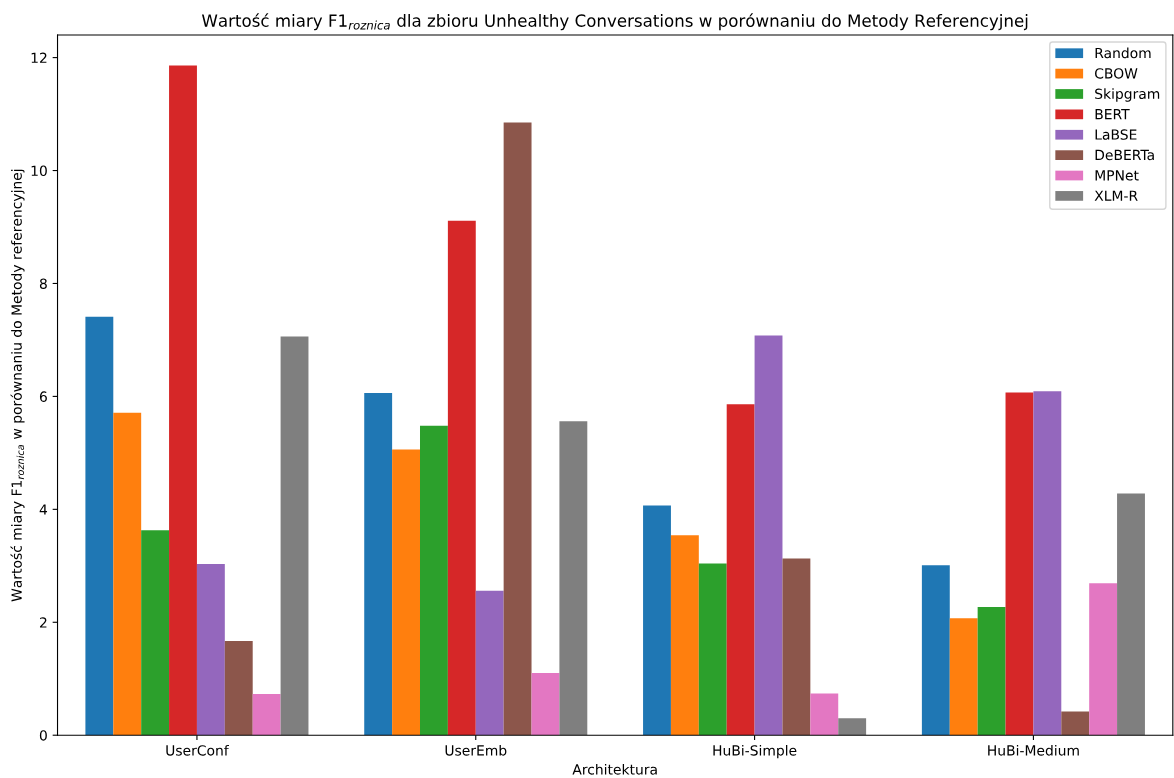 The width and height of the screenshot is (1174, 778). Describe the element at coordinates (17, 385) in the screenshot. I see `y-axis-title: Wartość miary F1$_{roznica}$ w porównaniu do Metody referencyjnej` at that location.